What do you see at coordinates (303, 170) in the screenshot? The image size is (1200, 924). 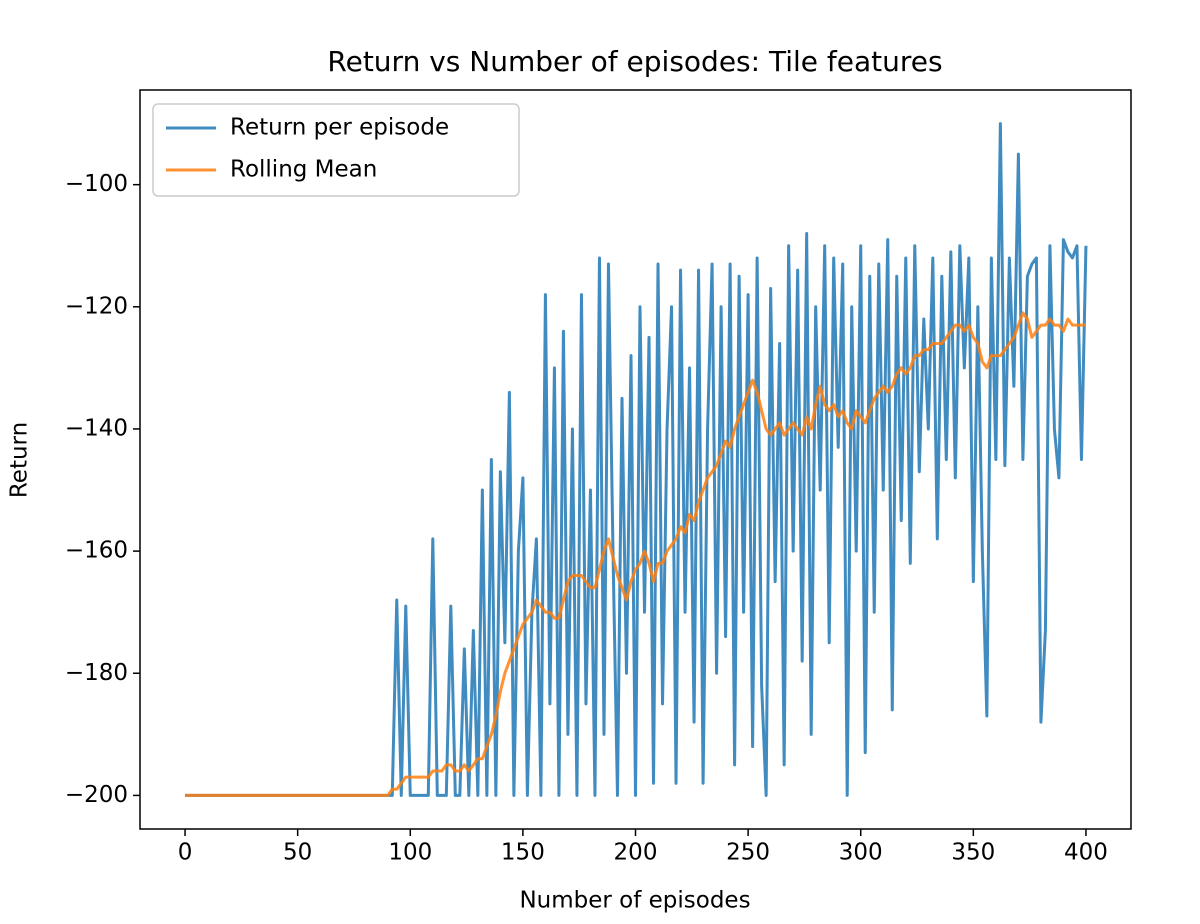 I see `legend-label: Rolling Mean` at bounding box center [303, 170].